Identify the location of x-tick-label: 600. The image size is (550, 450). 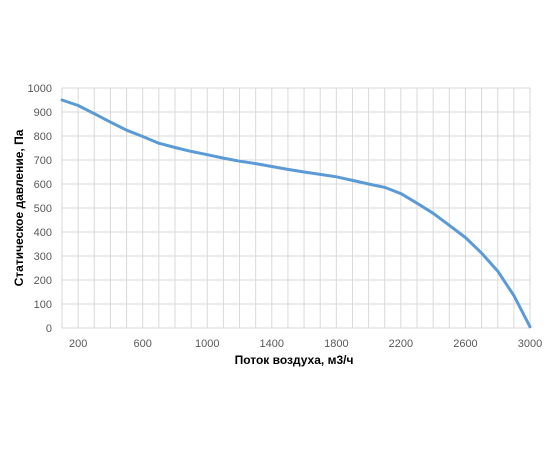
(143, 344).